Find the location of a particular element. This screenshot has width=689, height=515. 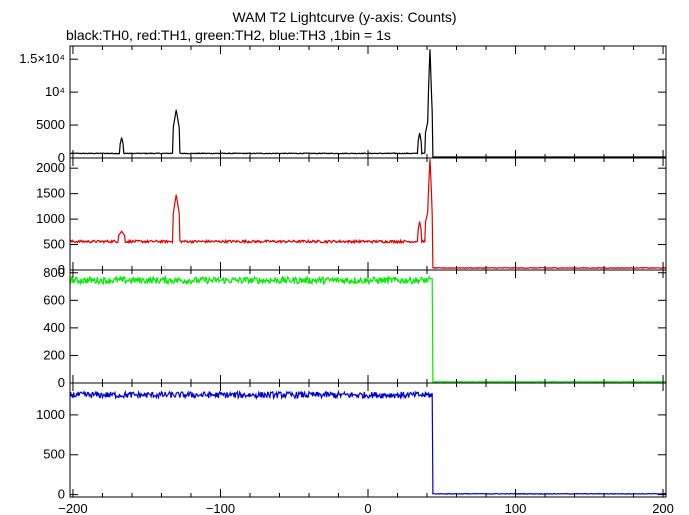

y-tick-label: 5000 is located at coordinates (50, 124).